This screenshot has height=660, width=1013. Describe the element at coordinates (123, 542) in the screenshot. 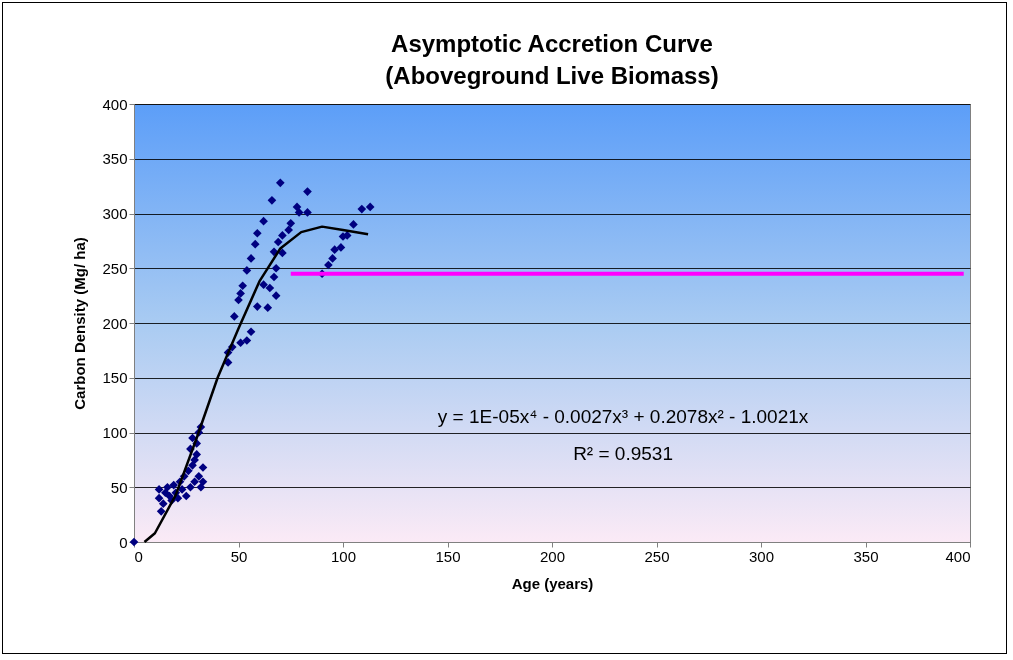

I see `y-tick-label: 0` at that location.